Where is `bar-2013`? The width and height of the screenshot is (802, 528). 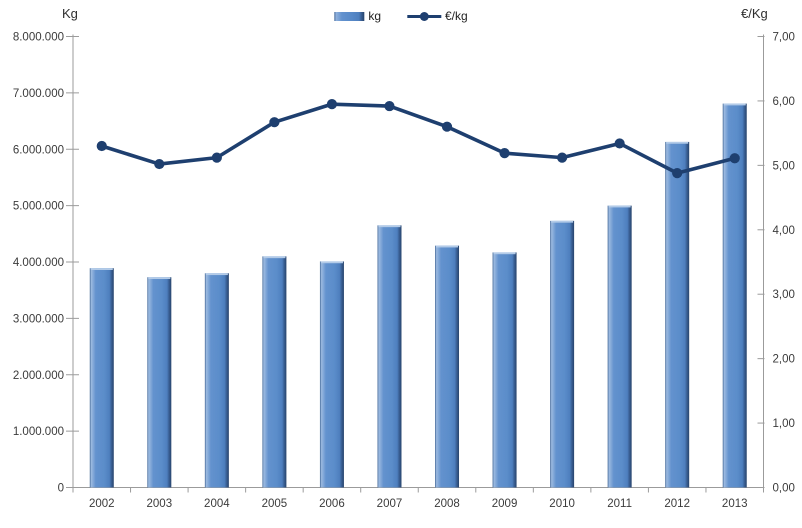
bar-2013 is located at coordinates (734, 295).